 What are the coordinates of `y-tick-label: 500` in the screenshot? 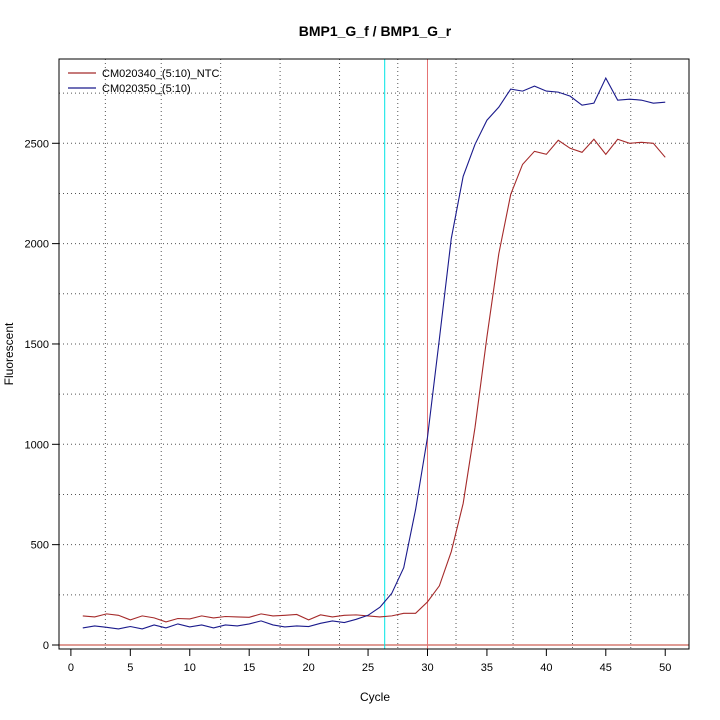 It's located at (40, 546).